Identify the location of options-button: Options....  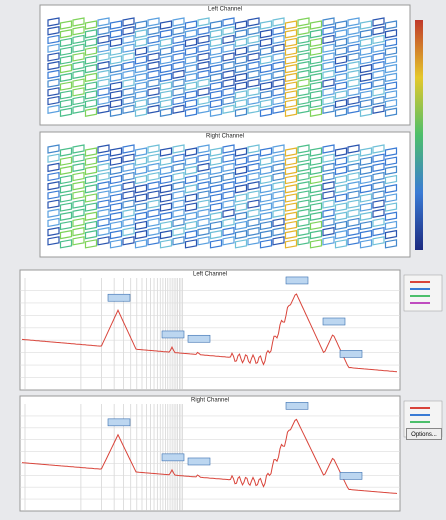
(424, 434).